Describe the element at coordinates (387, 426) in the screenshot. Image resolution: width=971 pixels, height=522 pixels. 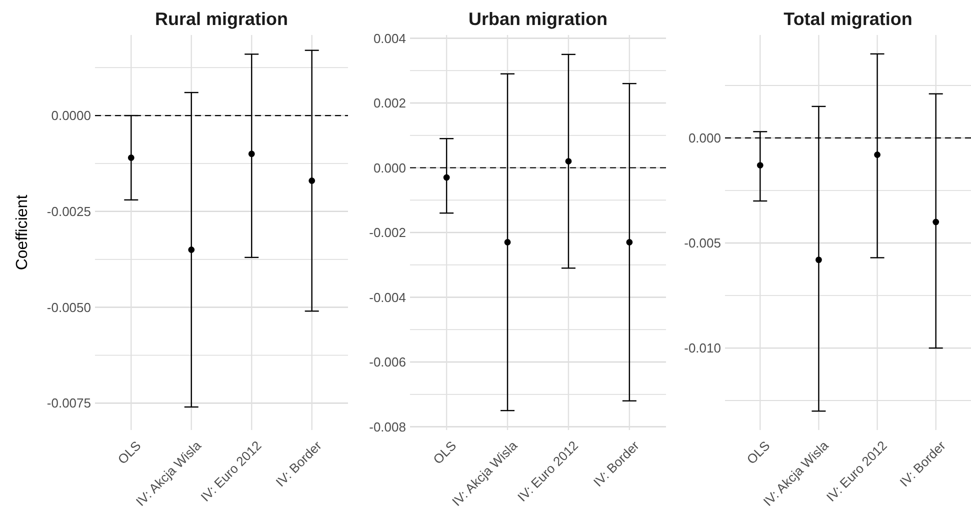
I see `y-tick-label: -0.008` at that location.